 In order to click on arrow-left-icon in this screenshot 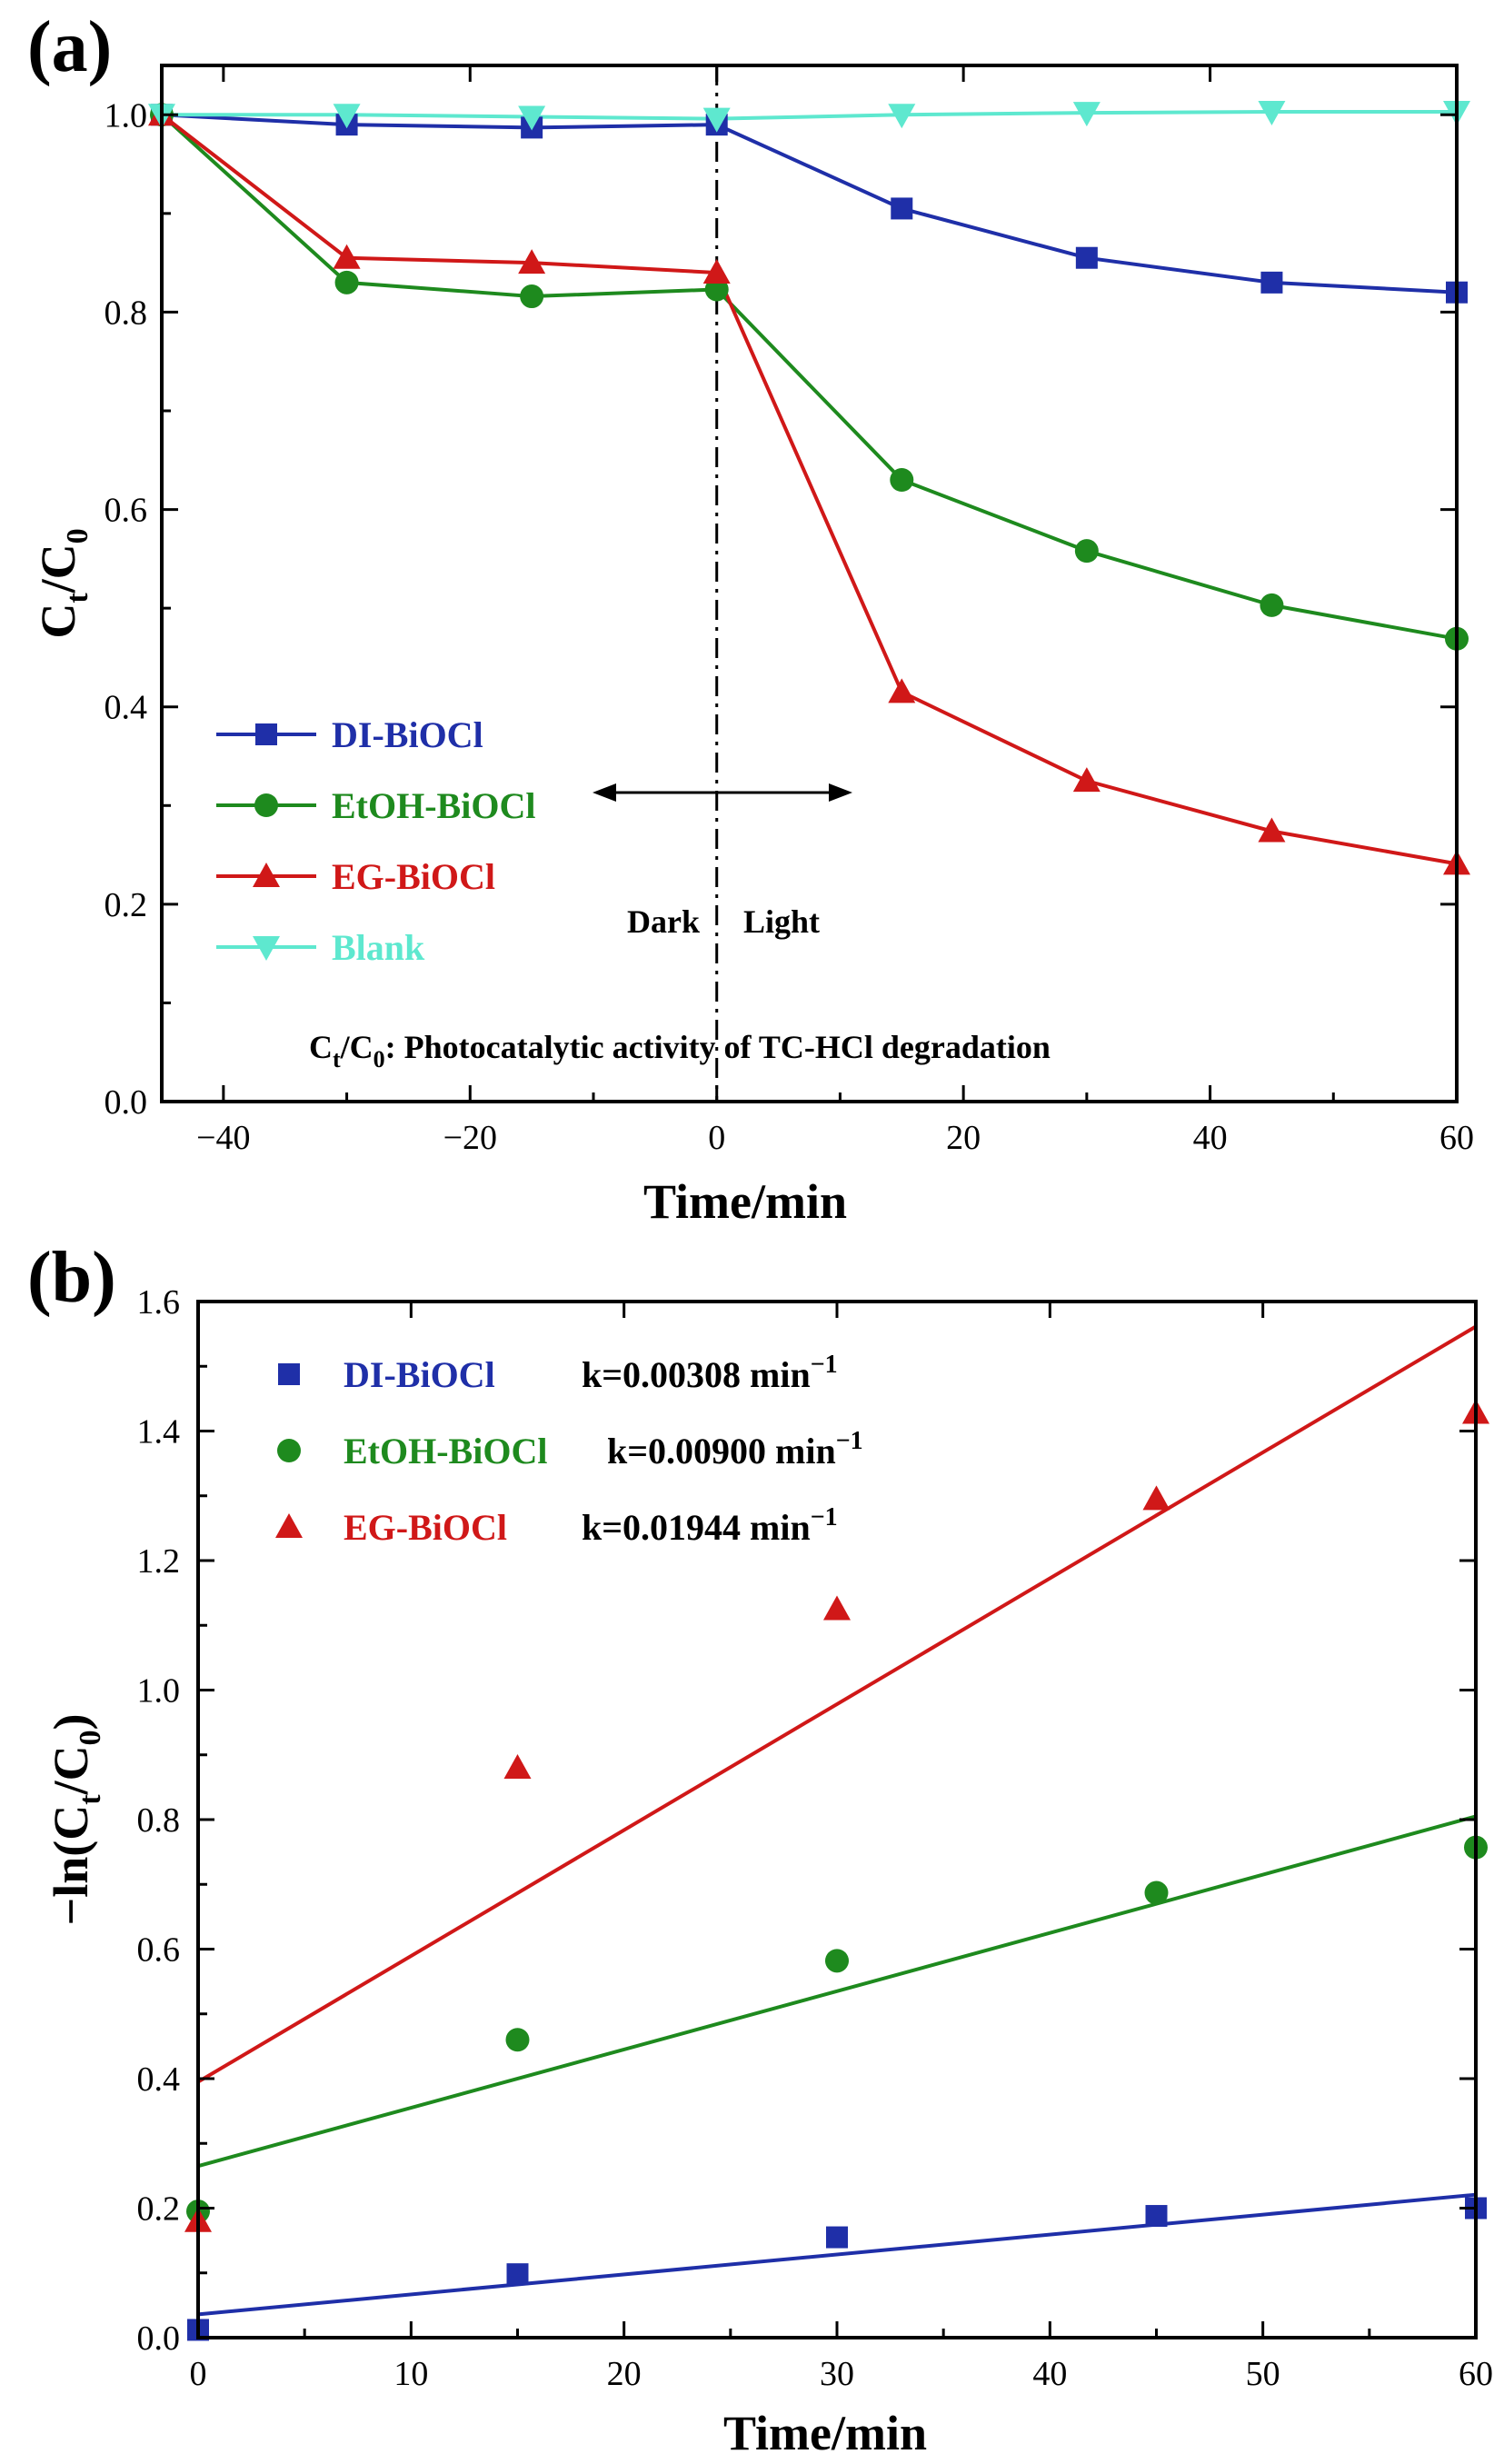, I will do `click(604, 792)`.